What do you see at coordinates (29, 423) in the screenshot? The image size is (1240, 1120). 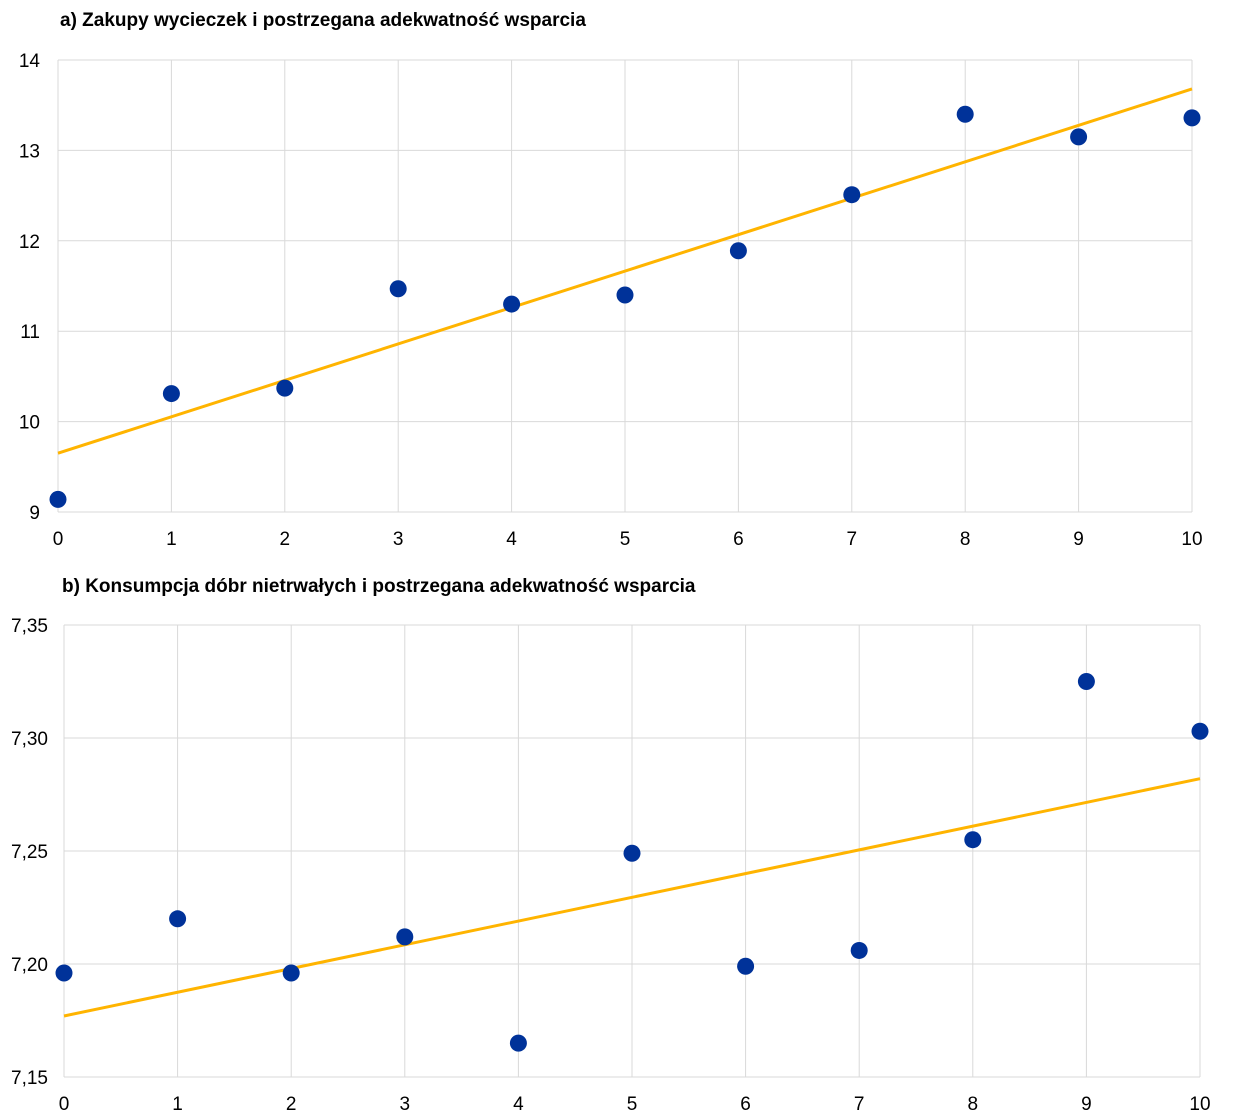 I see `chart-a-y-tick-label: 10` at bounding box center [29, 423].